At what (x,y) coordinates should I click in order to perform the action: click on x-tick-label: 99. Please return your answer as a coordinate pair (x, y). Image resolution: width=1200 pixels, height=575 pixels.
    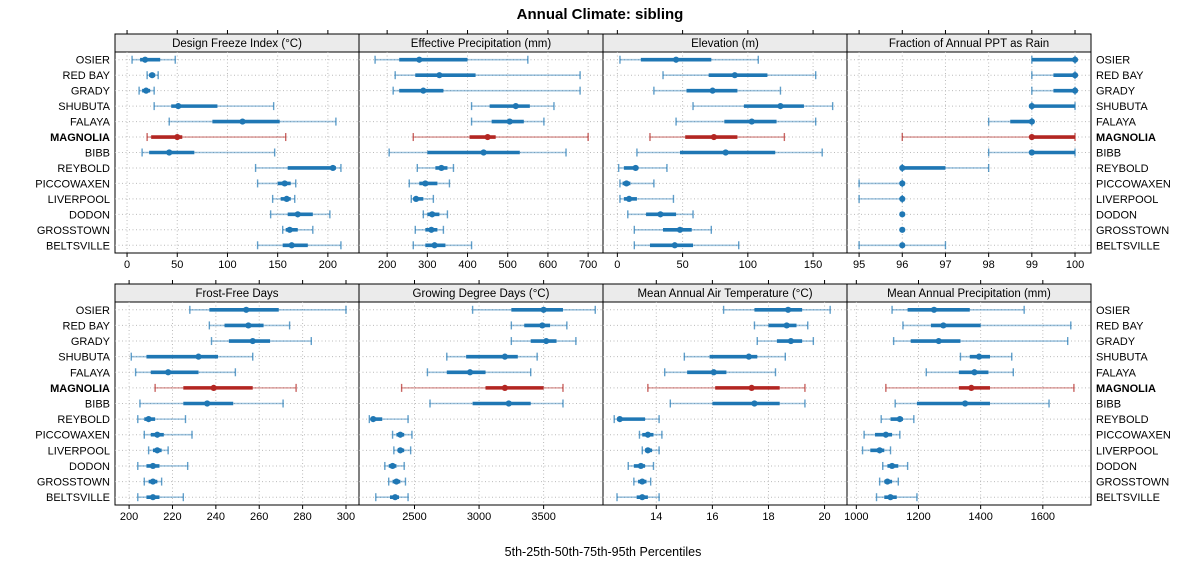
    Looking at the image, I should click on (1032, 265).